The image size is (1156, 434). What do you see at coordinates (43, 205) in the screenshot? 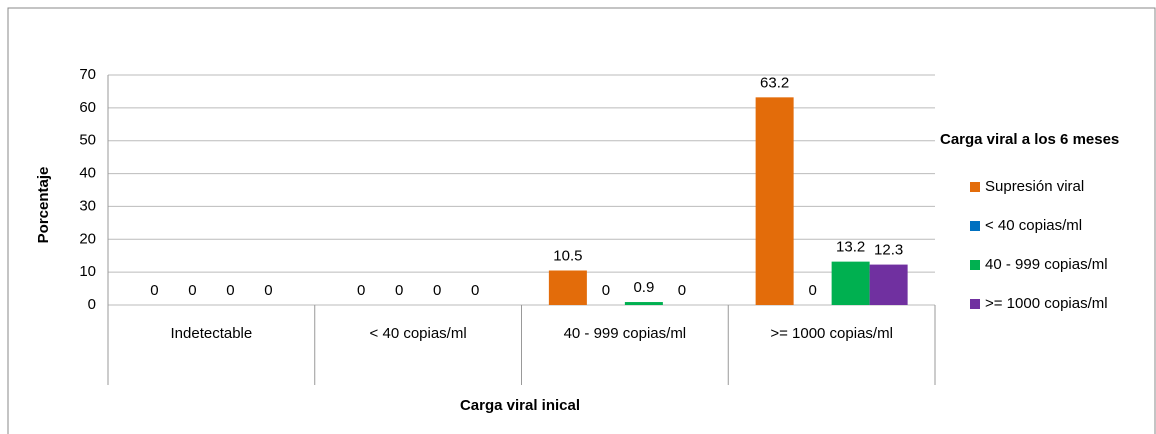
I see `y-axis-label: Porcentaje` at bounding box center [43, 205].